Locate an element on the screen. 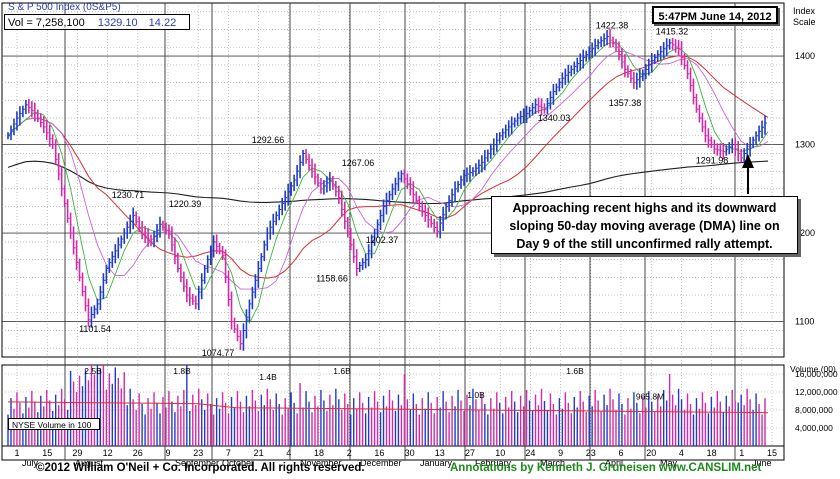  volume-value: Vol = 7,258,100 is located at coordinates (46, 23).